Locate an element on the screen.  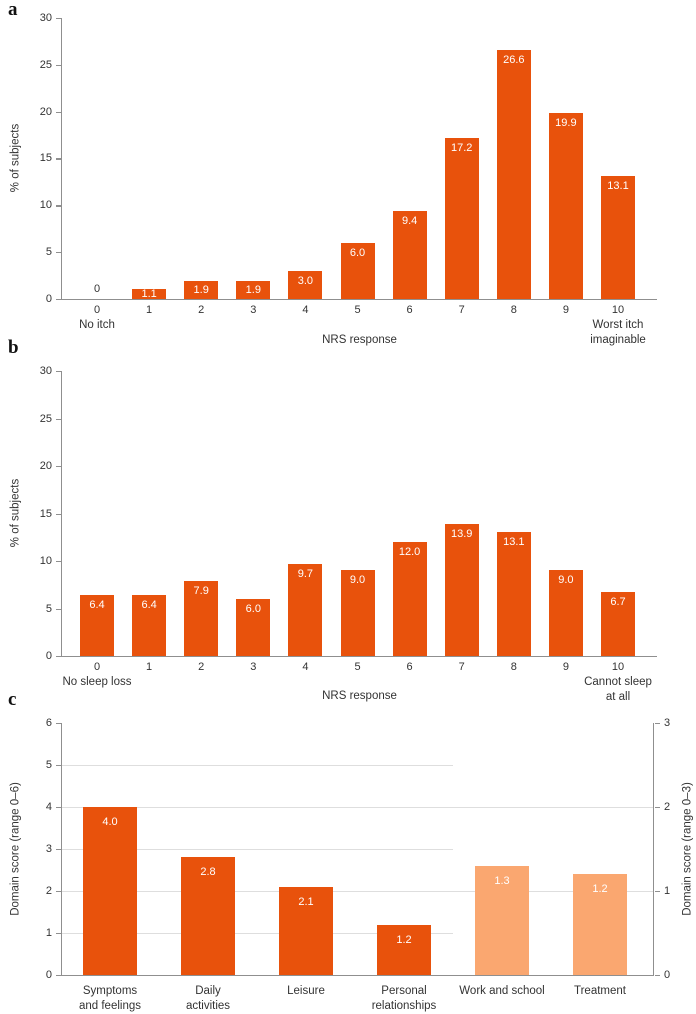
y-tick-label-a: 10 is located at coordinates (45, 205).